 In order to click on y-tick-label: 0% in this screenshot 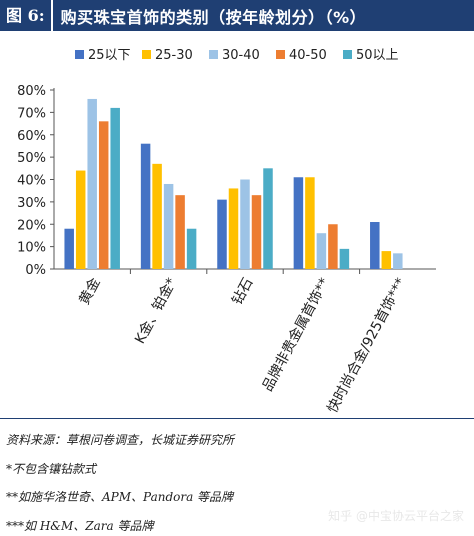, I will do `click(35, 270)`.